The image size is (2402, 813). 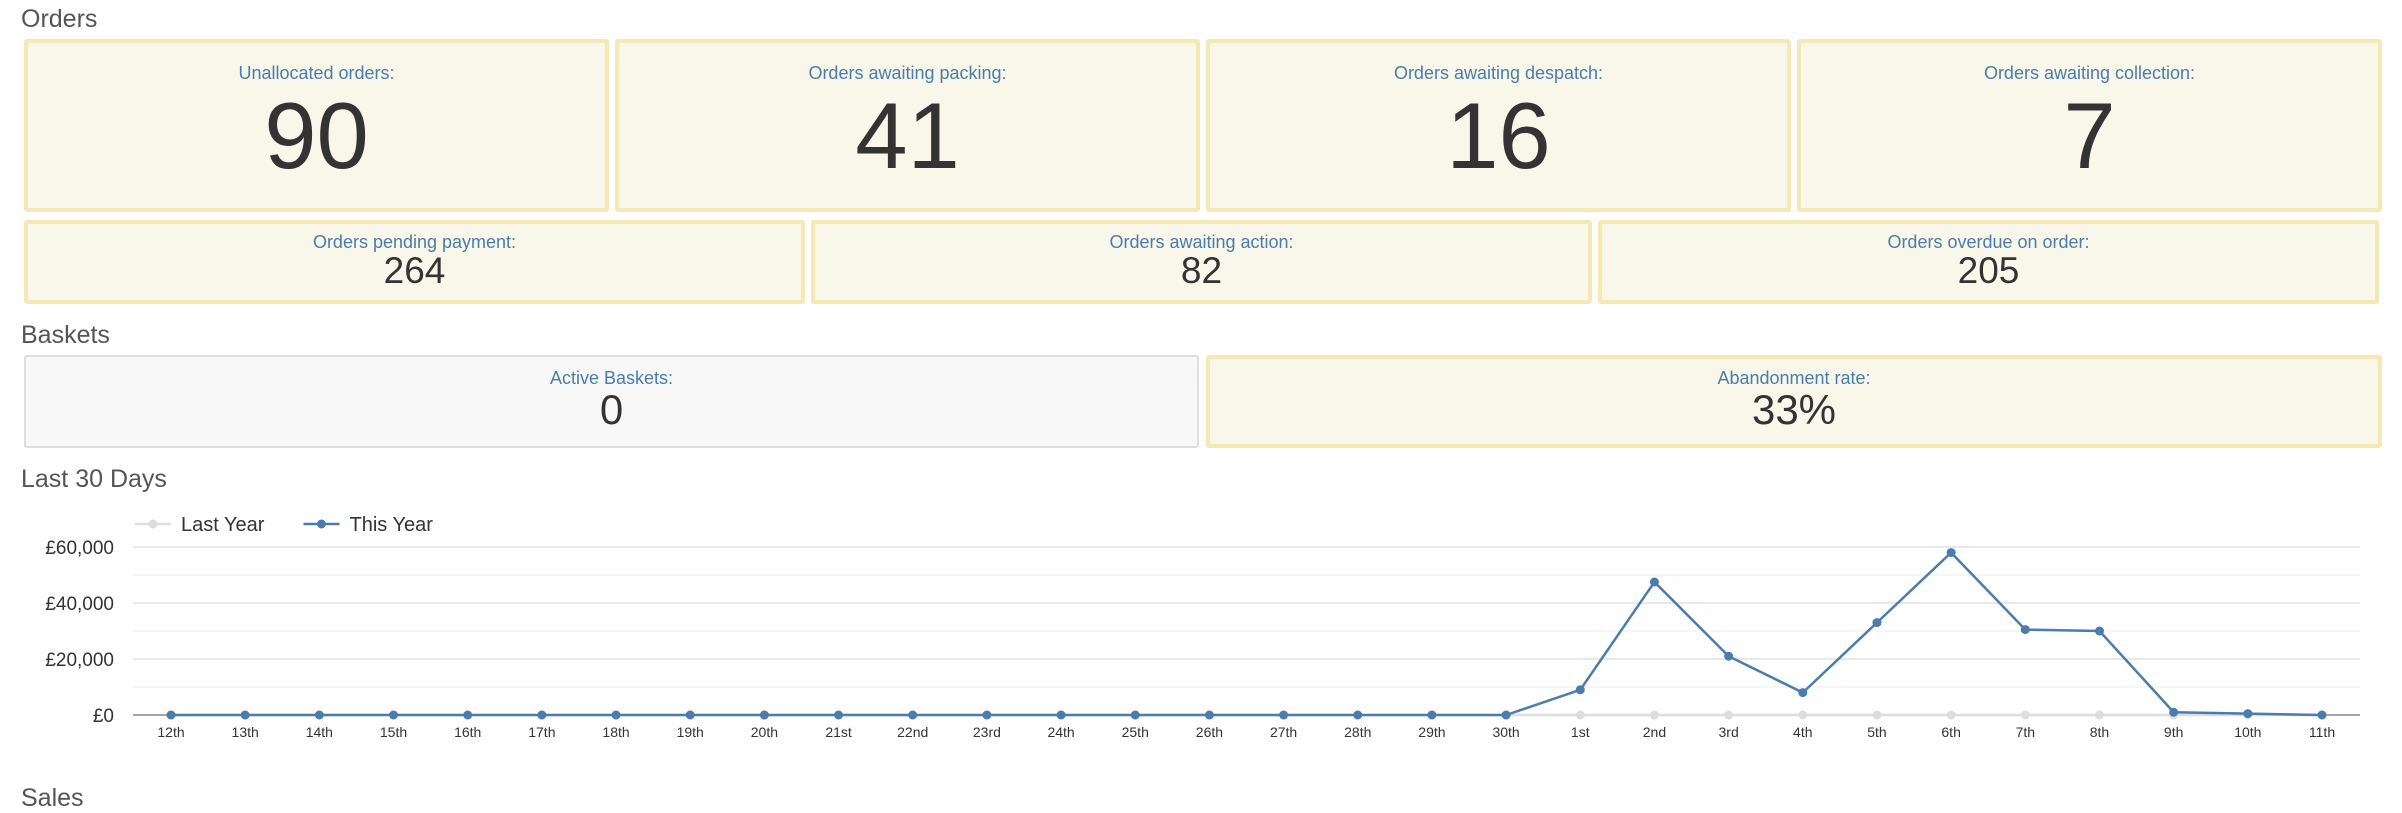 What do you see at coordinates (1498, 135) in the screenshot?
I see `awaiting-despatch-value: 16` at bounding box center [1498, 135].